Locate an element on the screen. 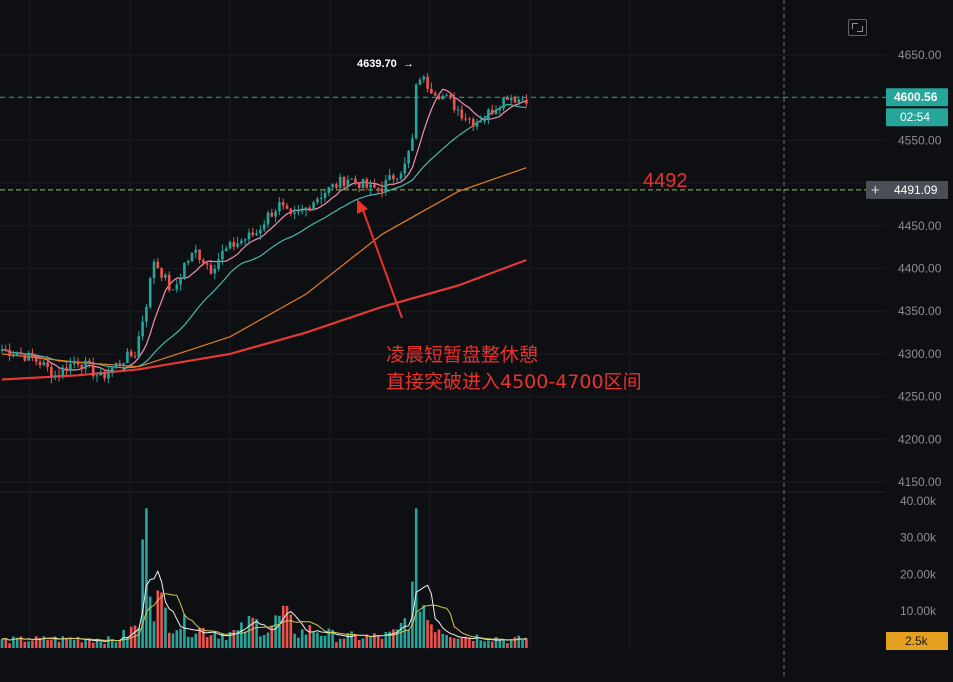  fullscreen-icon is located at coordinates (857, 27).